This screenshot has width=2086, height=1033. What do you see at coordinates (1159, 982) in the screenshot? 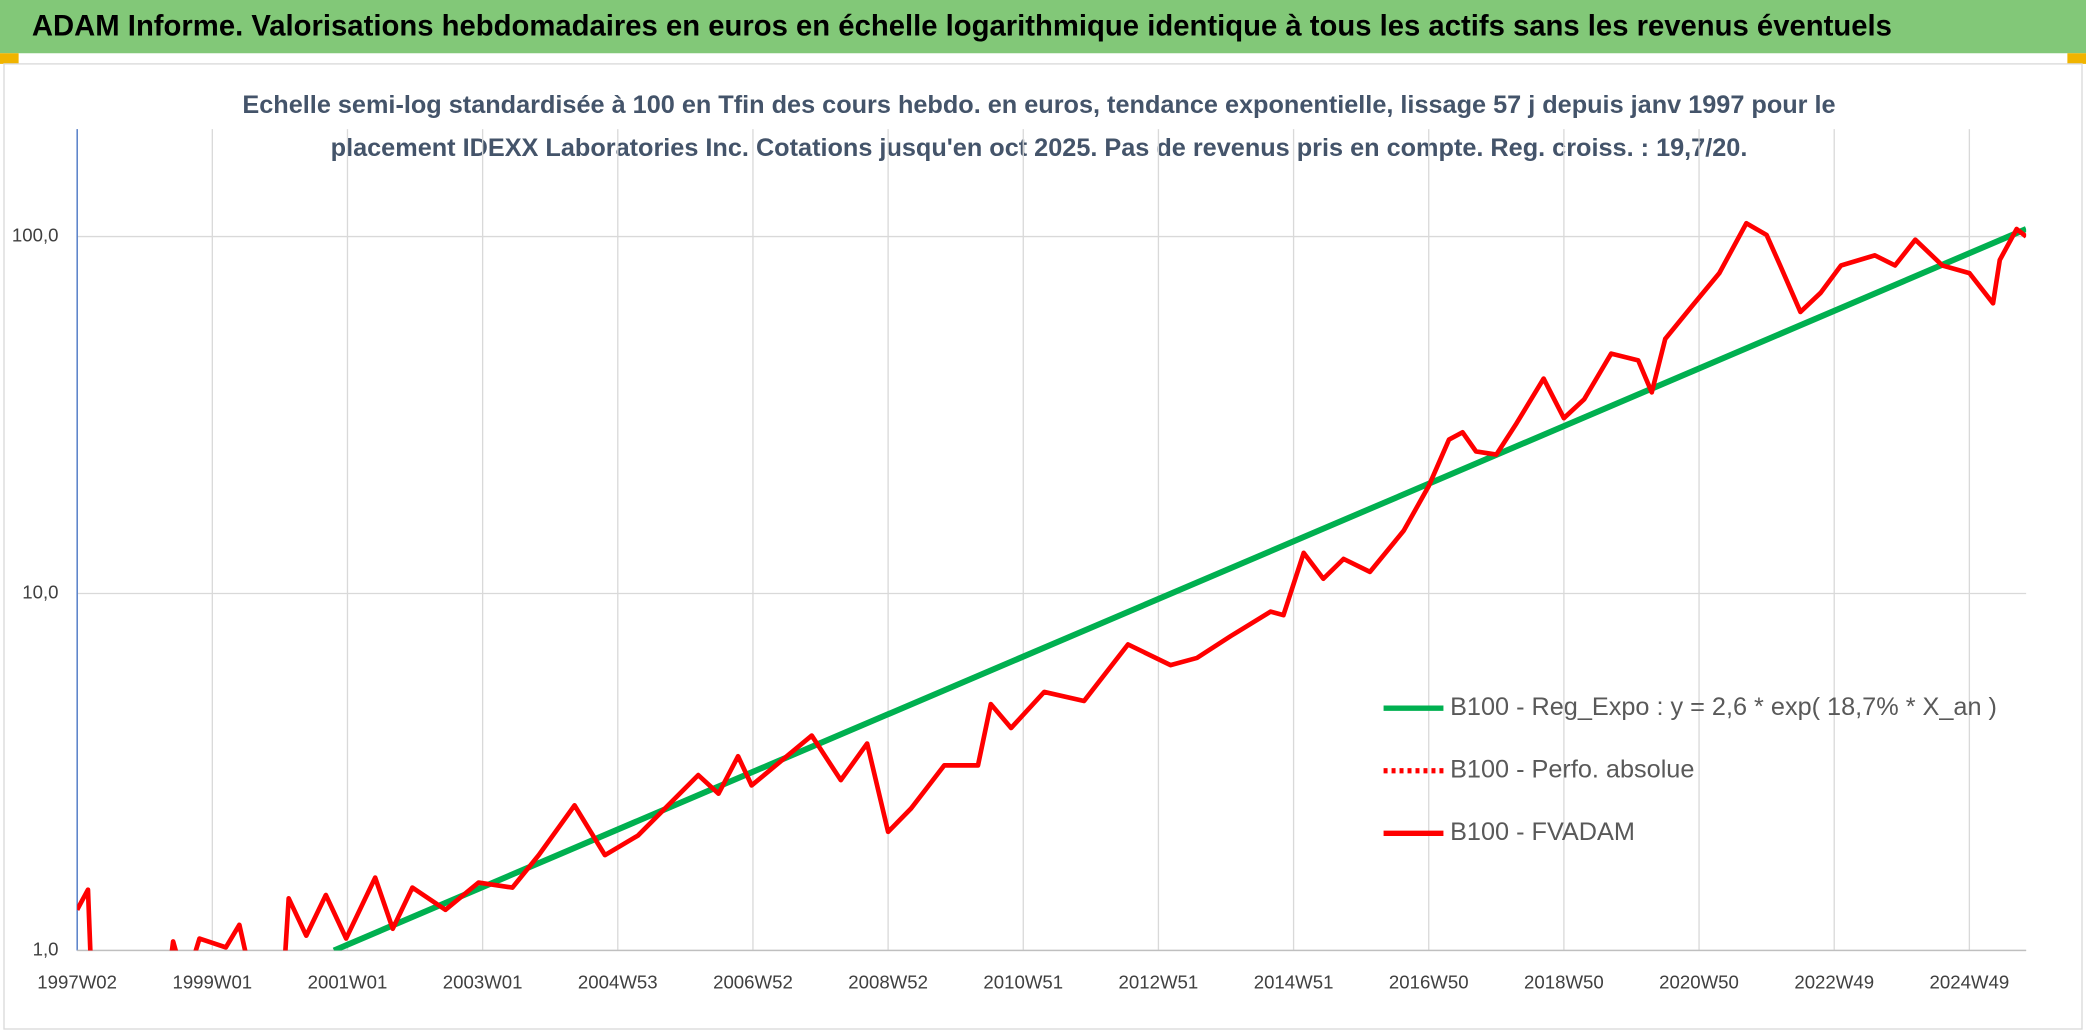
I see `x-tick-label: 2012W51` at bounding box center [1159, 982].